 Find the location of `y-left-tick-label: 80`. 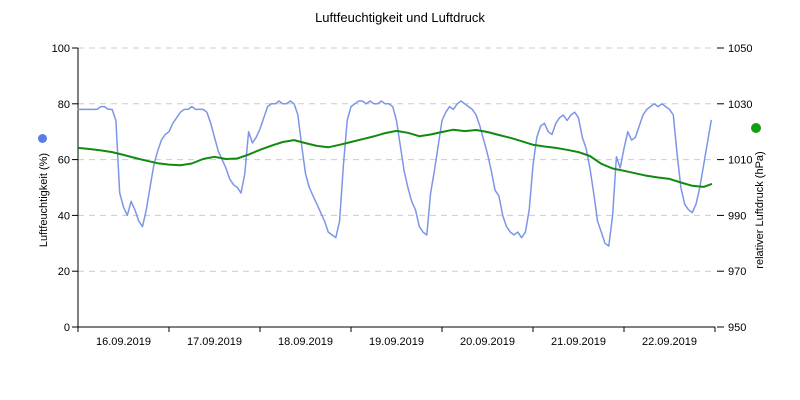

y-left-tick-label: 80 is located at coordinates (64, 105).